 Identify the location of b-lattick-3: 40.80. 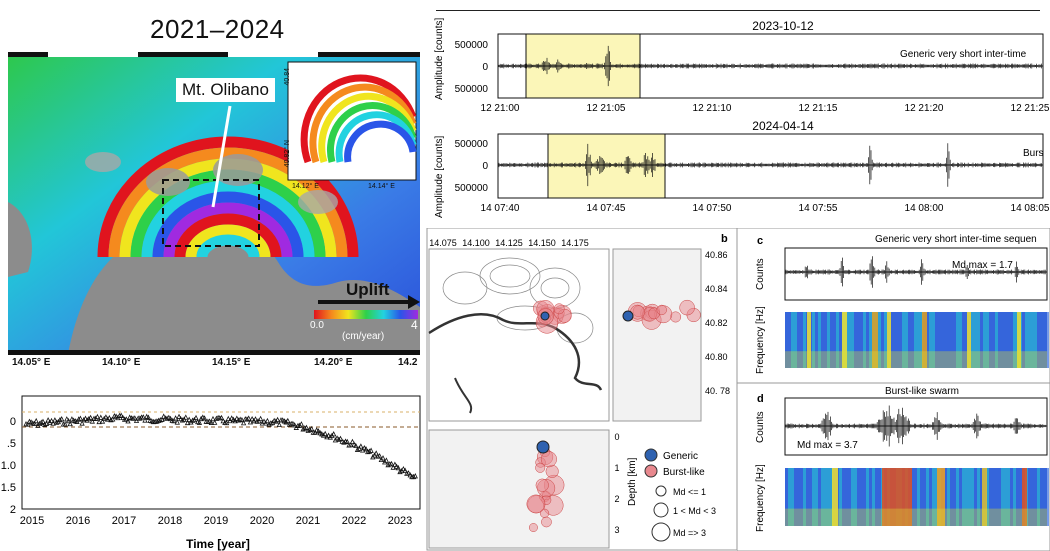
(716, 357).